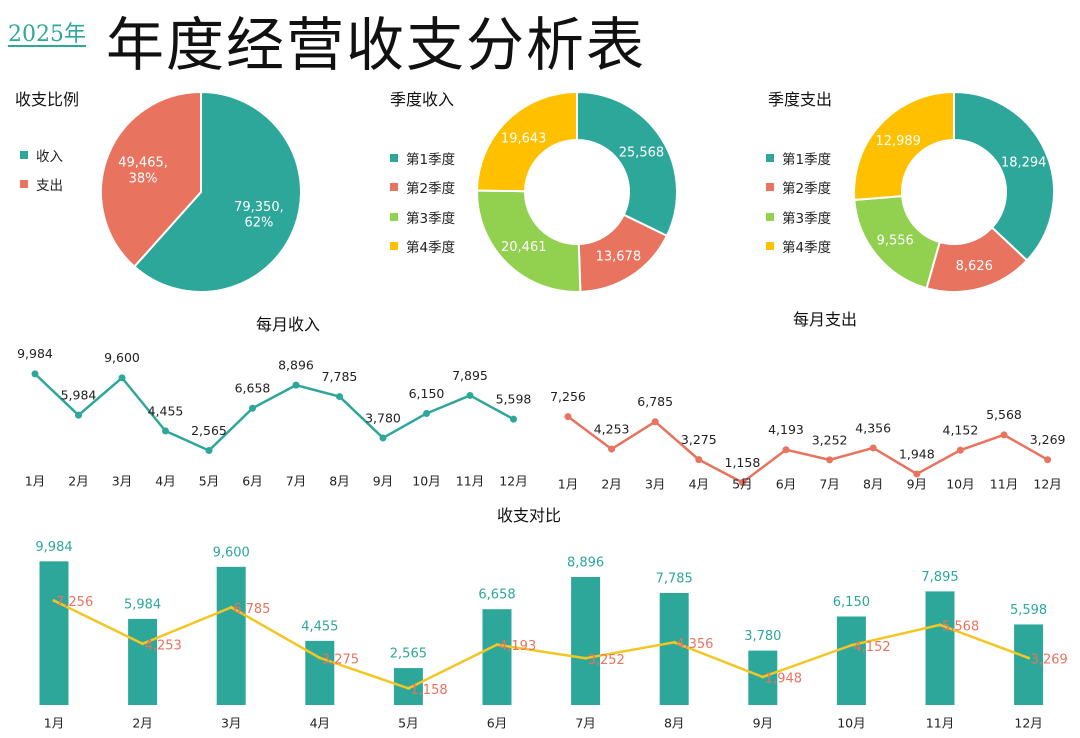 This screenshot has width=1080, height=738. I want to click on legend-item-q3: 第3季度, so click(422, 217).